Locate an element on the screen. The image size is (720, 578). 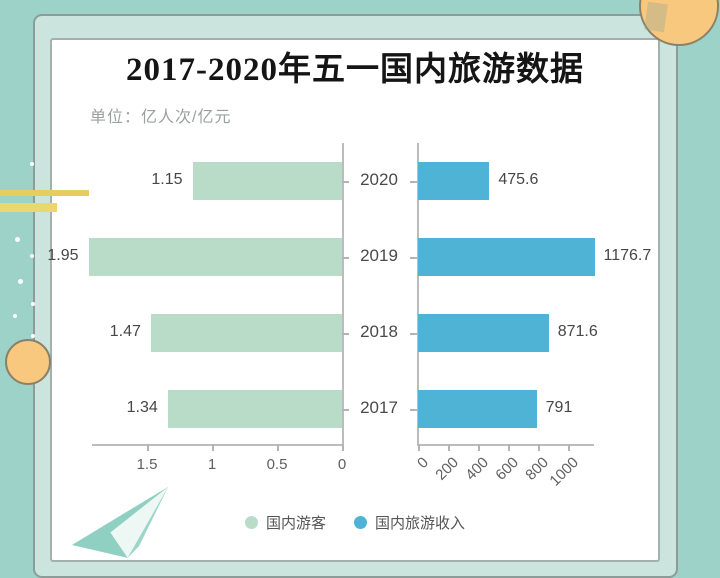
tourists-value-label: 1.47 is located at coordinates (125, 331).